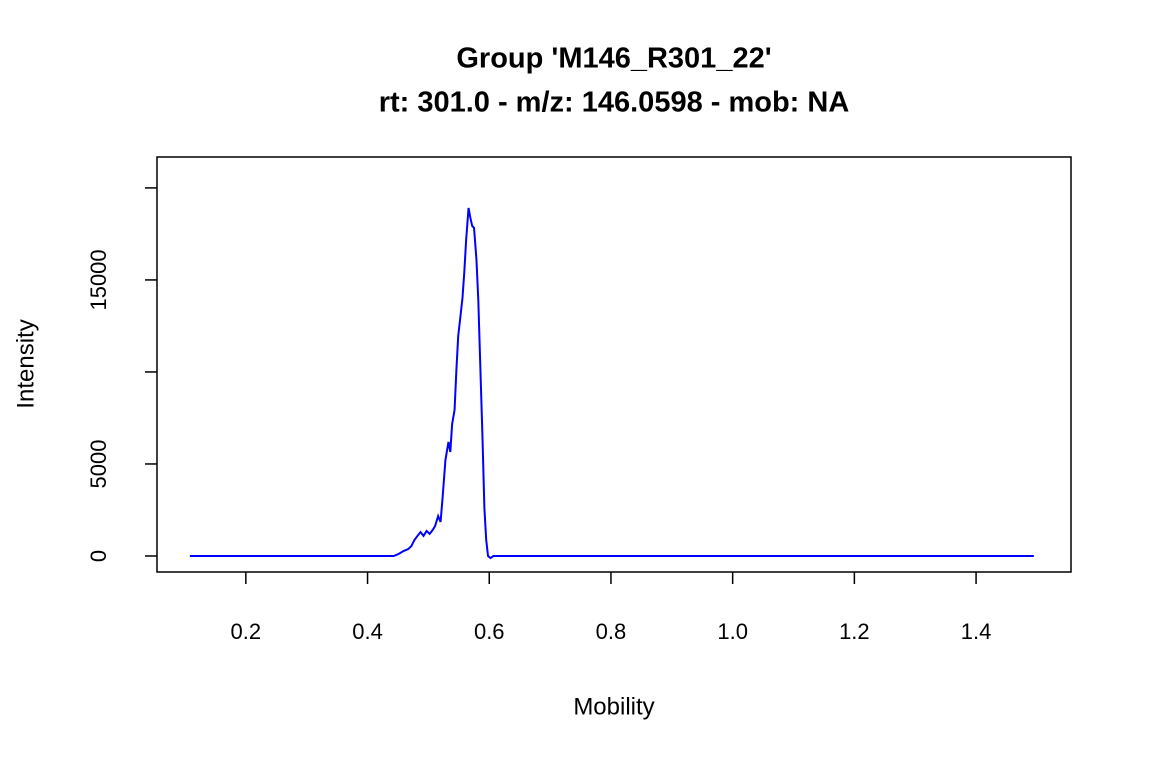  Describe the element at coordinates (732, 631) in the screenshot. I see `x-tick-label: 1.0` at that location.